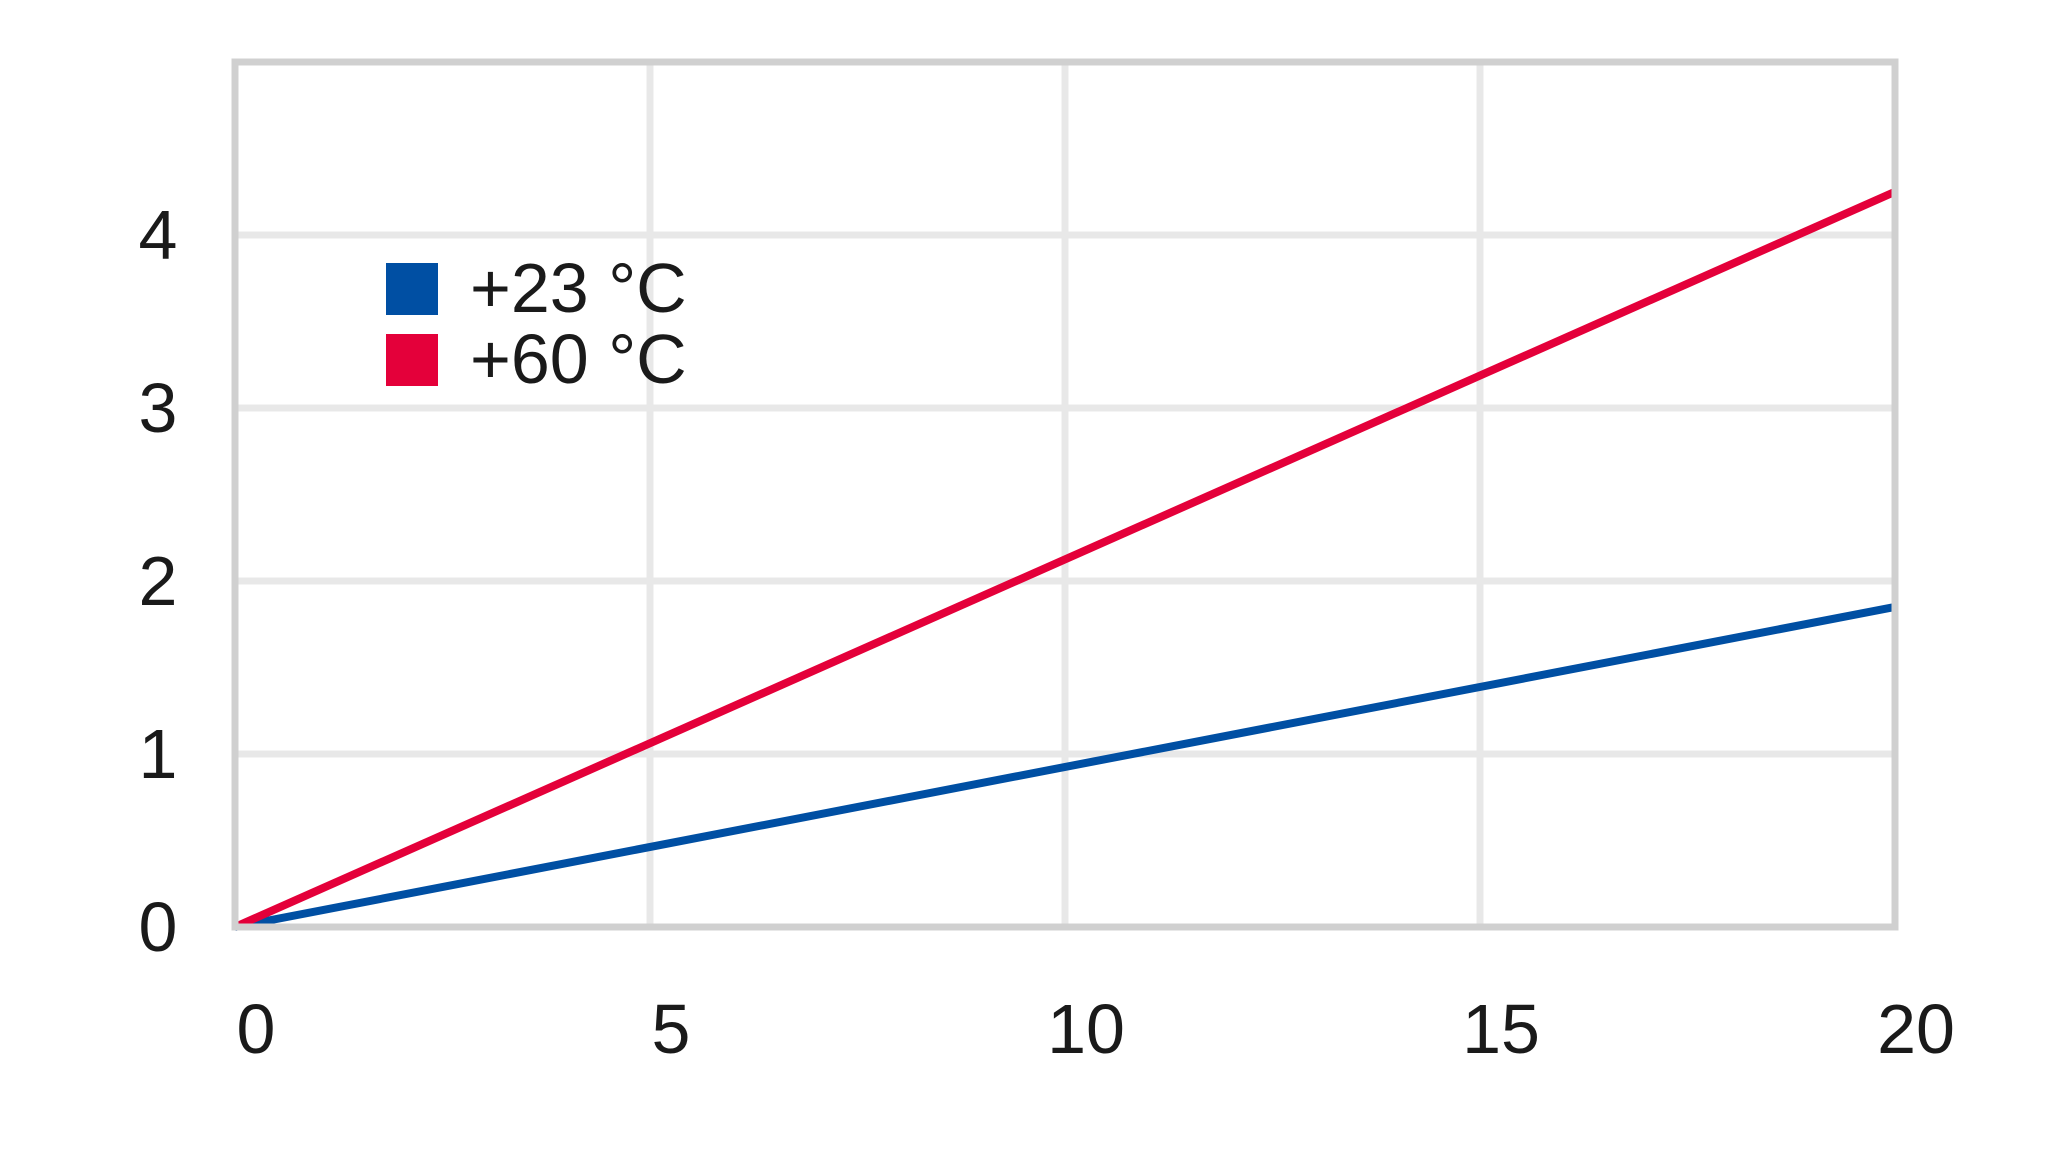 Image resolution: width=2048 pixels, height=1150 pixels. What do you see at coordinates (1086, 1029) in the screenshot?
I see `x-tick-label: 10` at bounding box center [1086, 1029].